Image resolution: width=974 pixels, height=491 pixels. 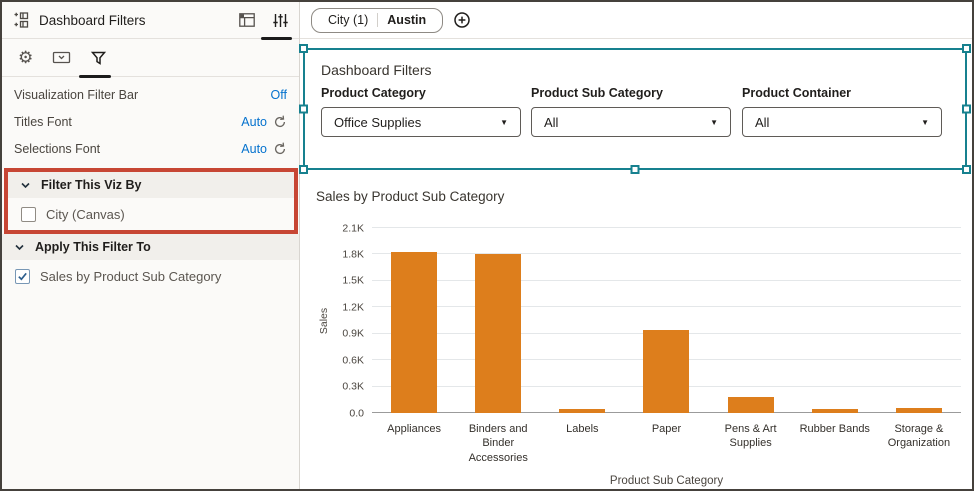 I want to click on properties-sliders-icon, so click(x=280, y=20).